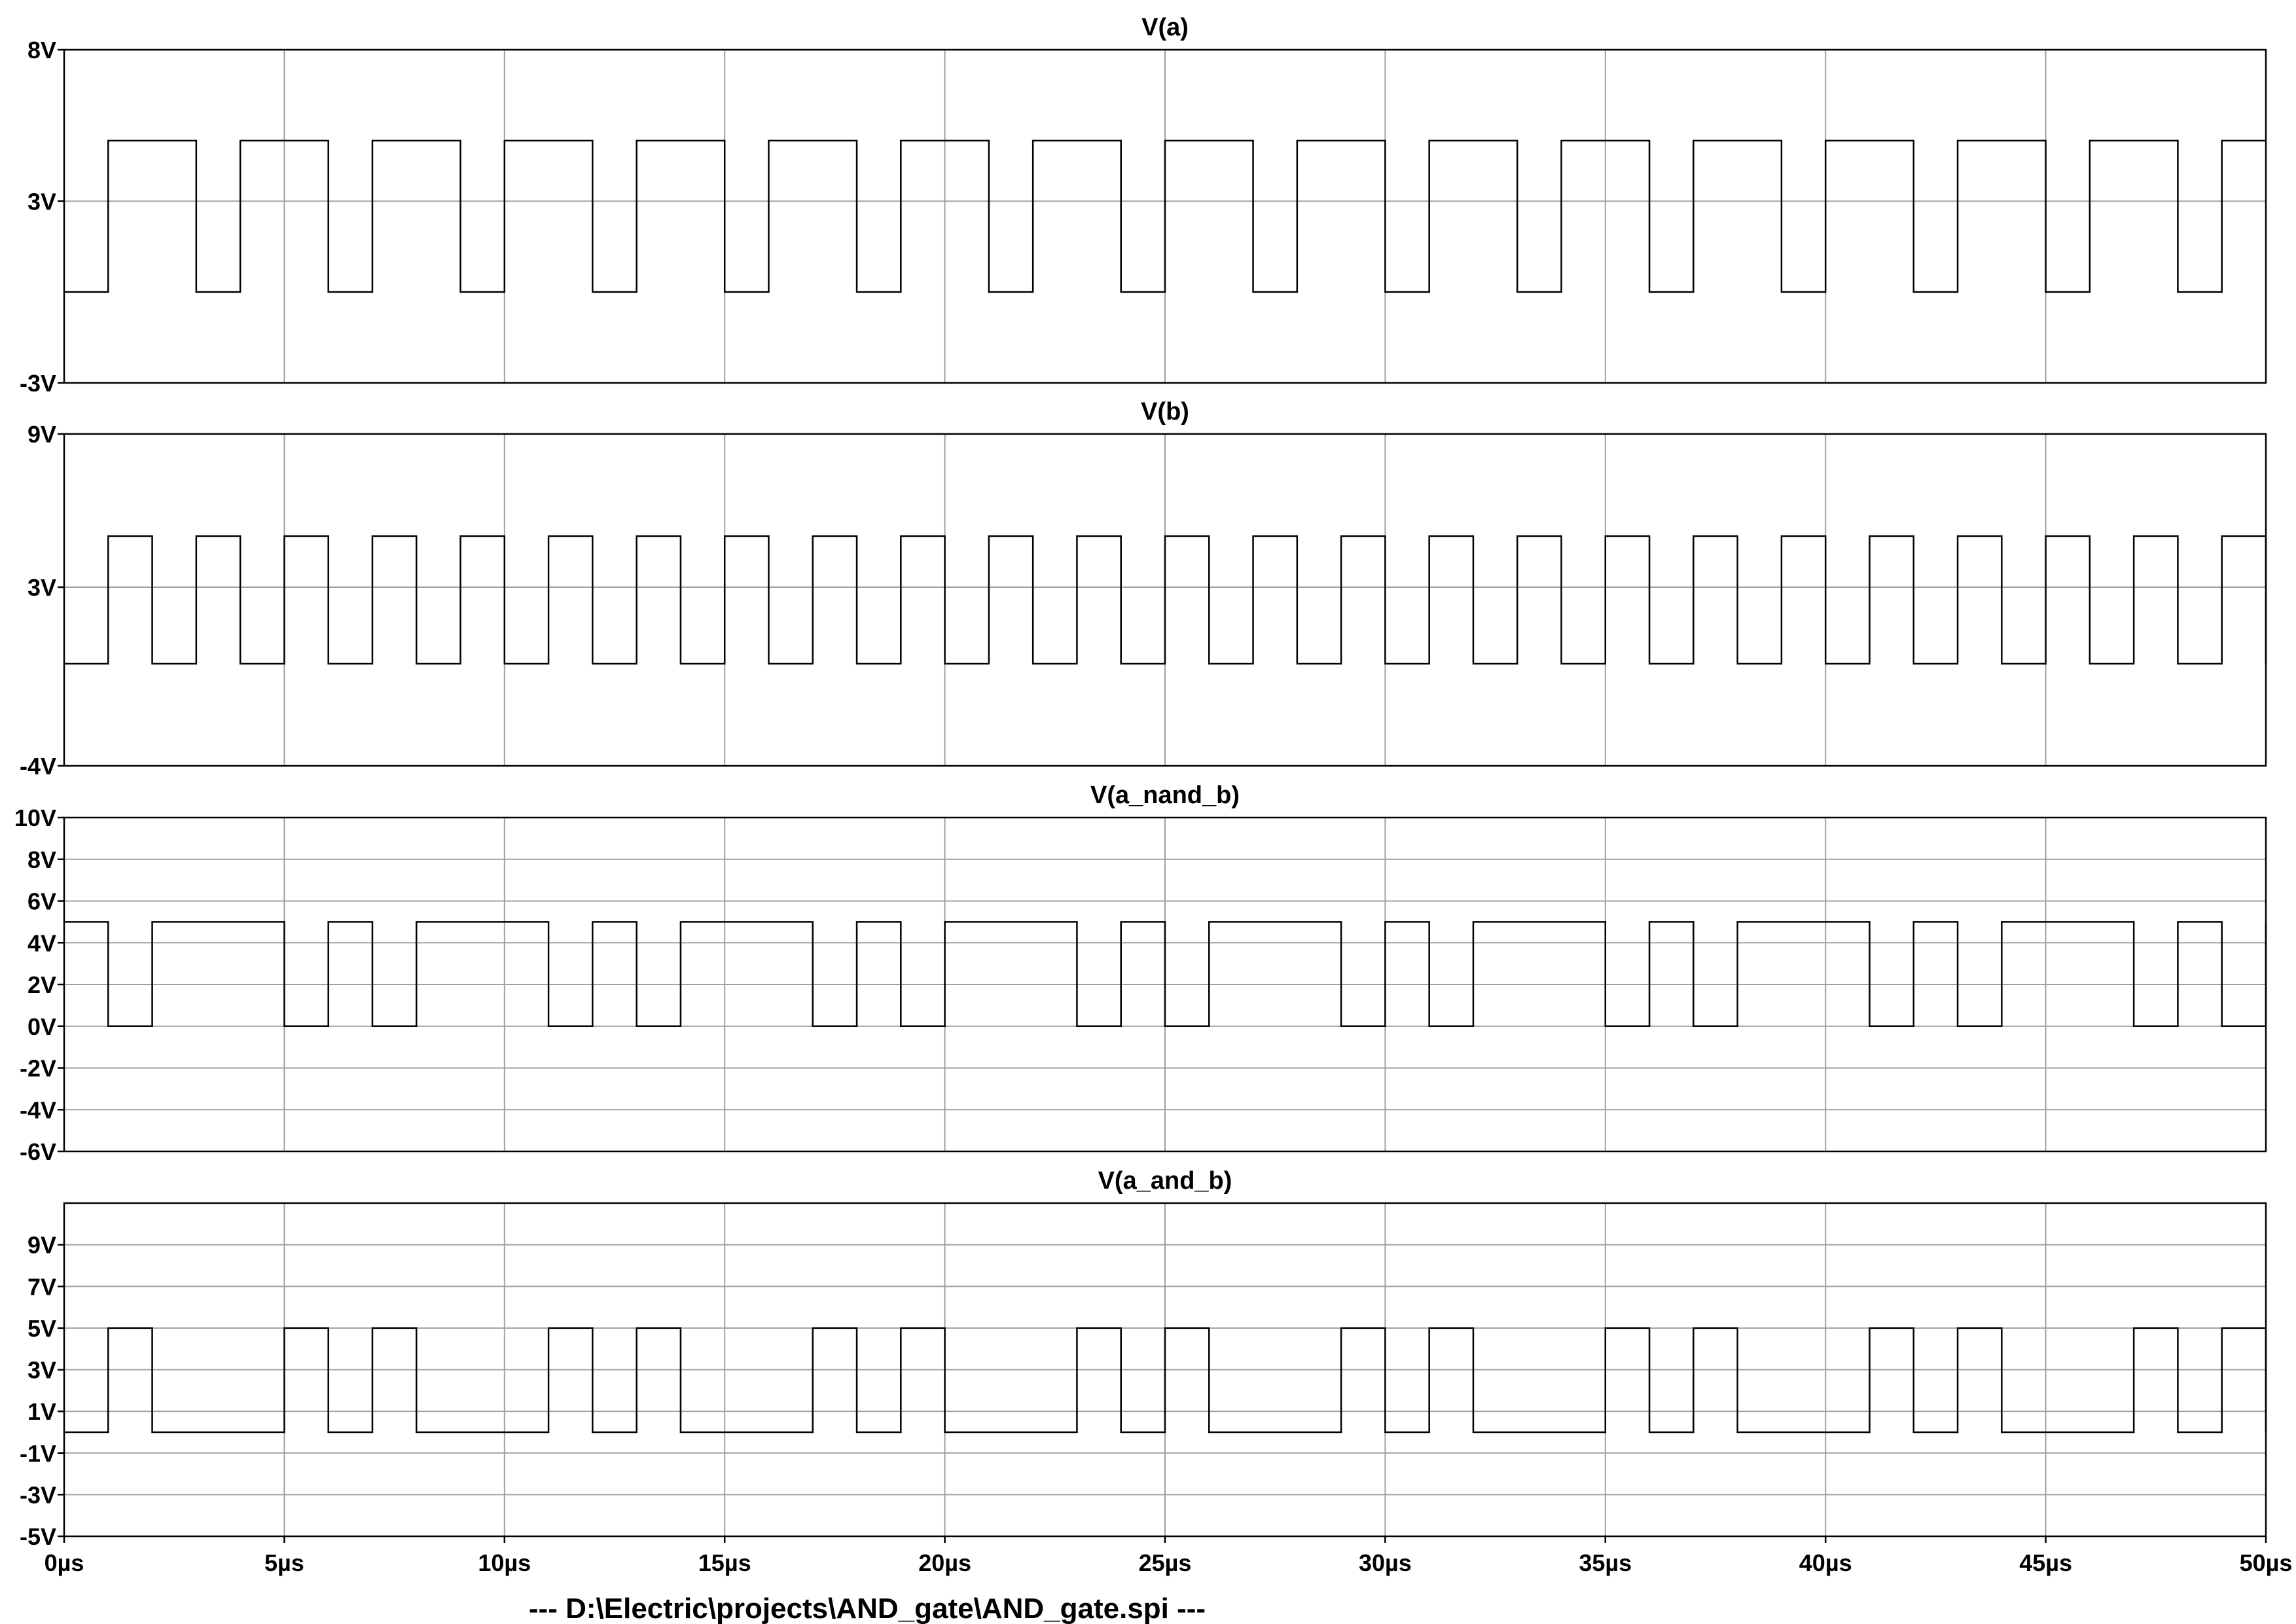  I want to click on x-tick-label: 40µs, so click(1825, 1562).